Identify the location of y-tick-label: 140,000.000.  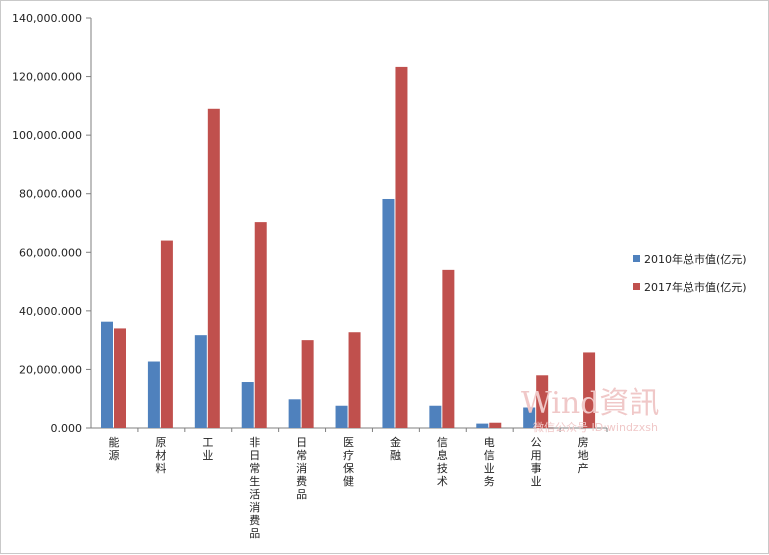
(47, 18).